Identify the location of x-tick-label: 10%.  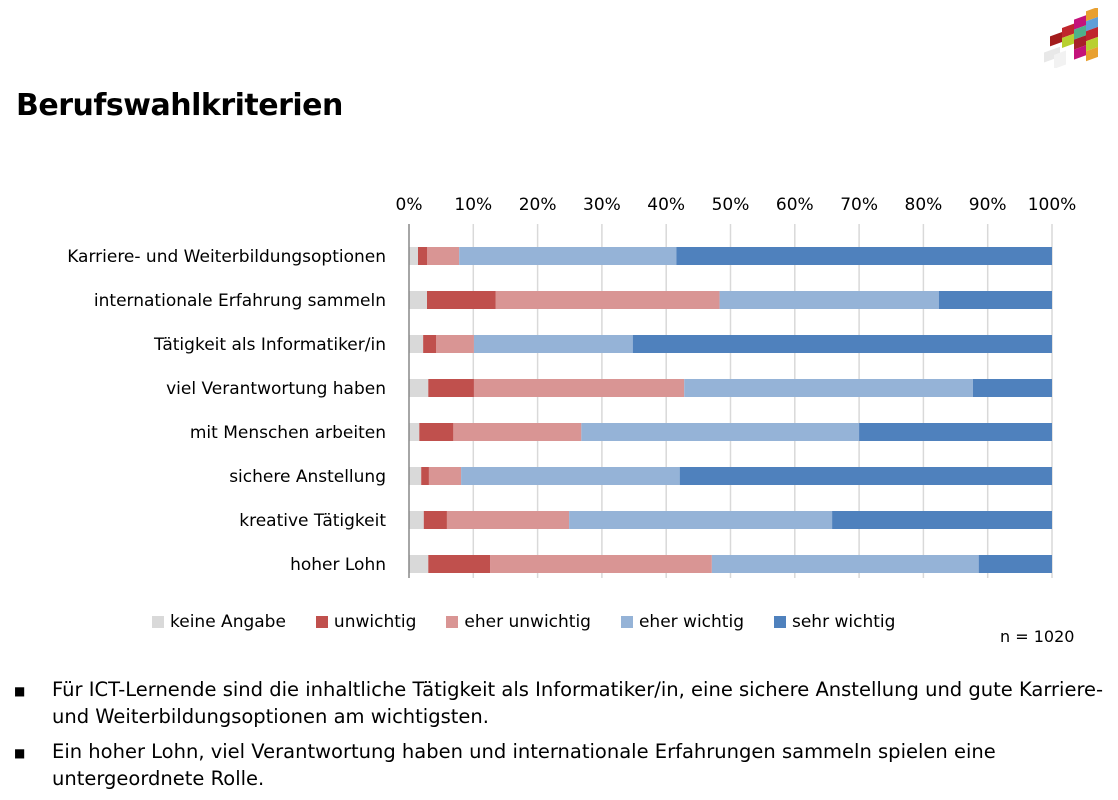
(473, 205).